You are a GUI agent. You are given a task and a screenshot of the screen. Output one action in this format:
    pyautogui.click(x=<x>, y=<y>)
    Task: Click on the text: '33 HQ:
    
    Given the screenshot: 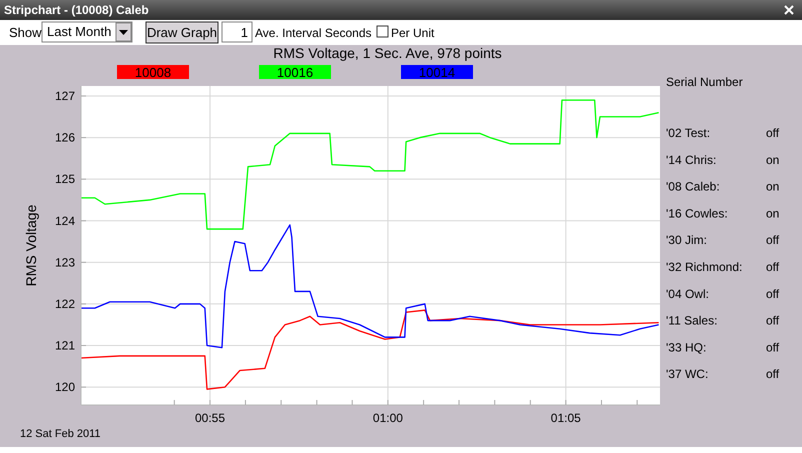 What is the action you would take?
    pyautogui.click(x=686, y=347)
    